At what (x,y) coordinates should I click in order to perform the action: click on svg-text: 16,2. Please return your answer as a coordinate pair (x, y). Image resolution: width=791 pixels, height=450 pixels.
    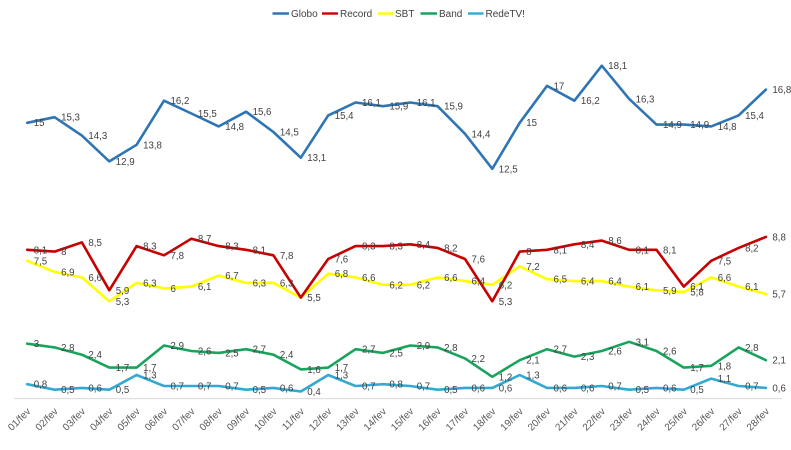
    Looking at the image, I should click on (590, 101).